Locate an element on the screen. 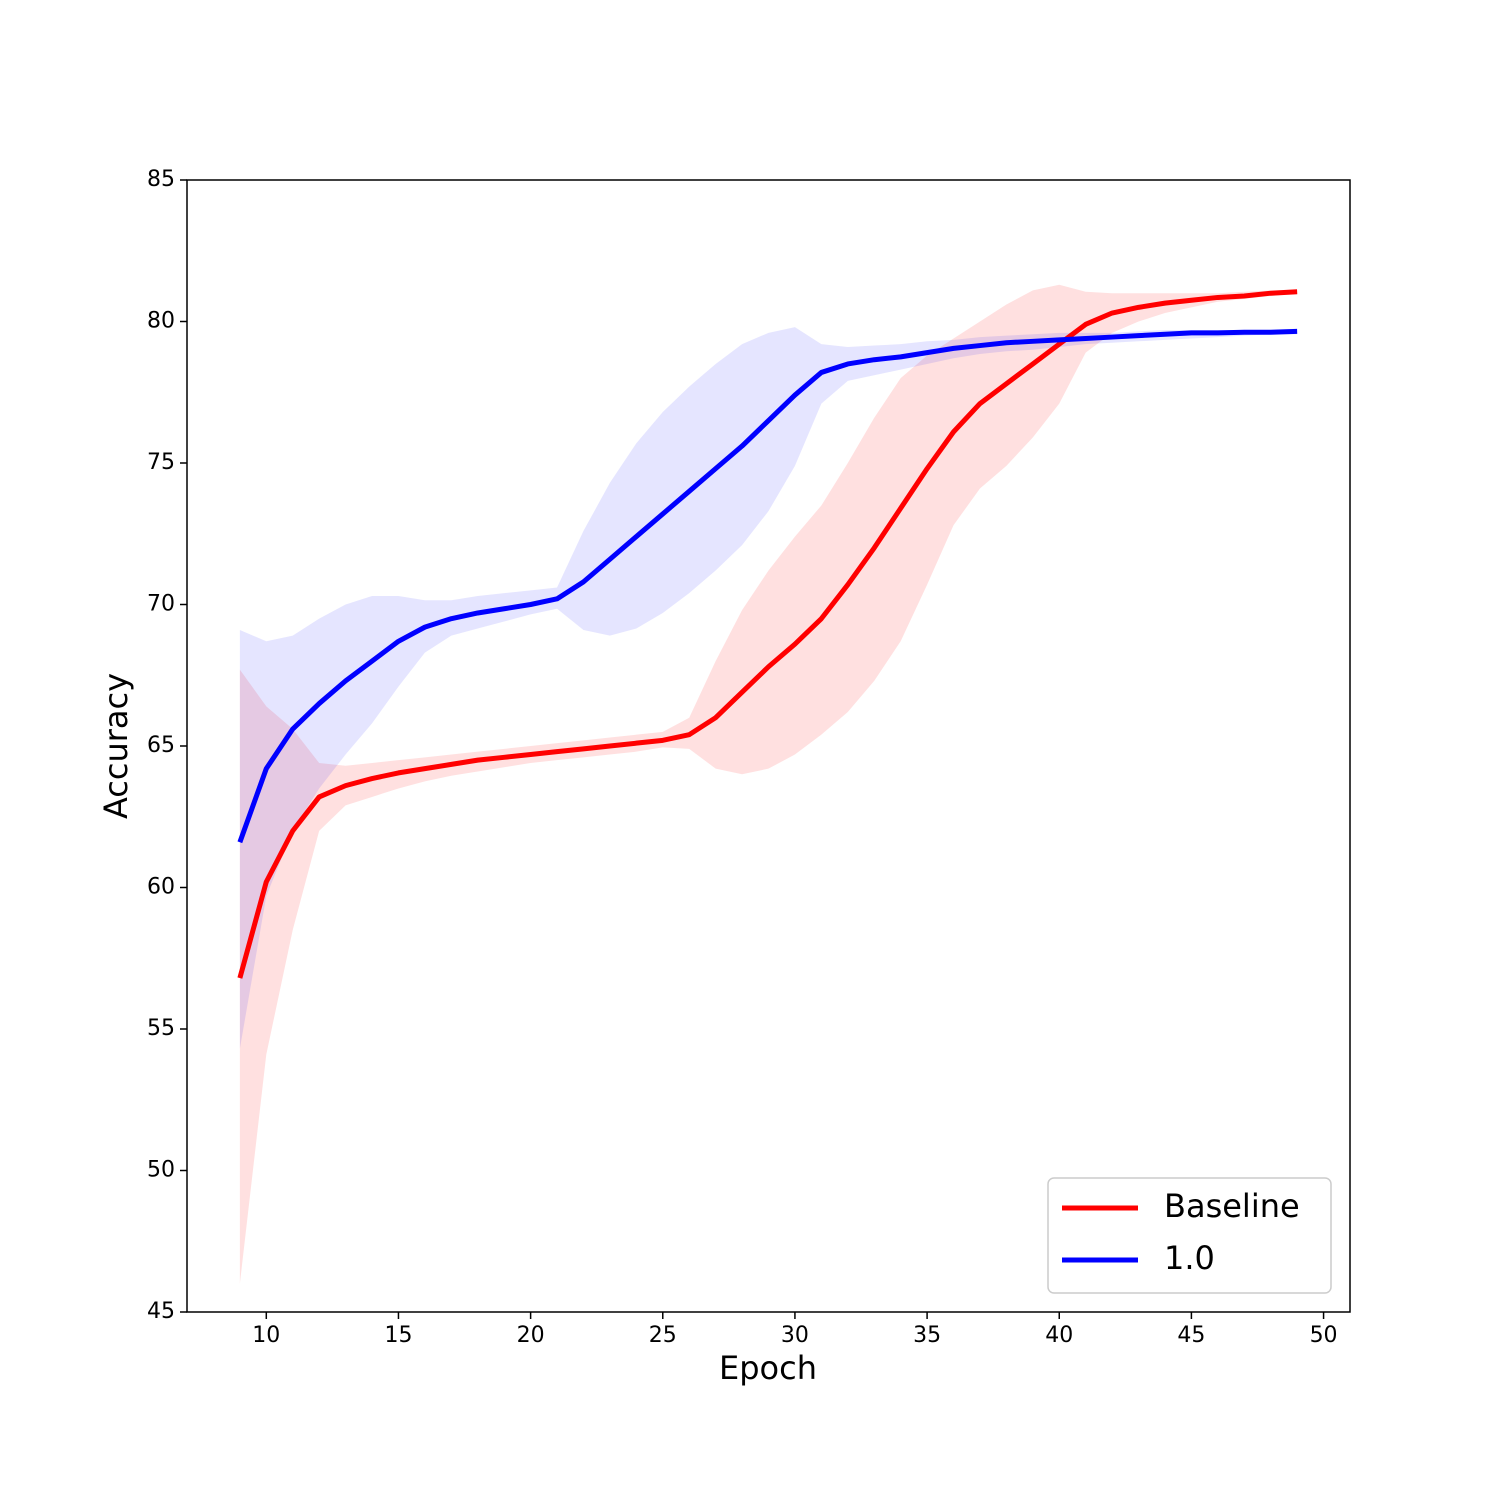 The image size is (1500, 1500). legend-label: 1.0 is located at coordinates (1189, 1258).